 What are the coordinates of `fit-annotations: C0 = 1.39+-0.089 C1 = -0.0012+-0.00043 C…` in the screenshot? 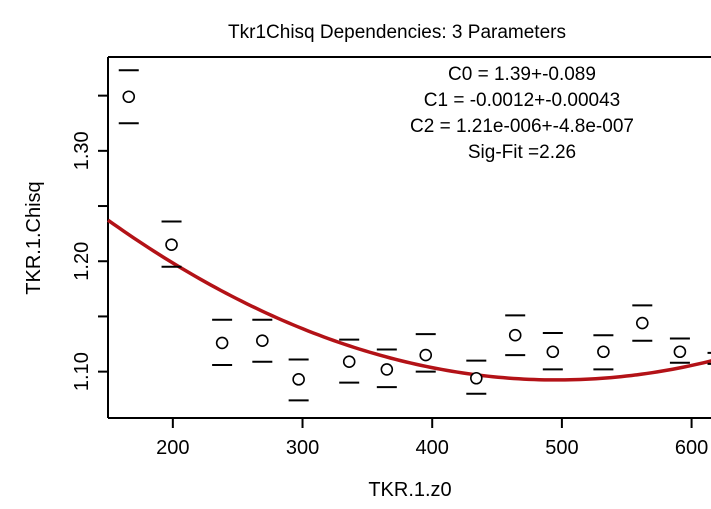 It's located at (522, 113).